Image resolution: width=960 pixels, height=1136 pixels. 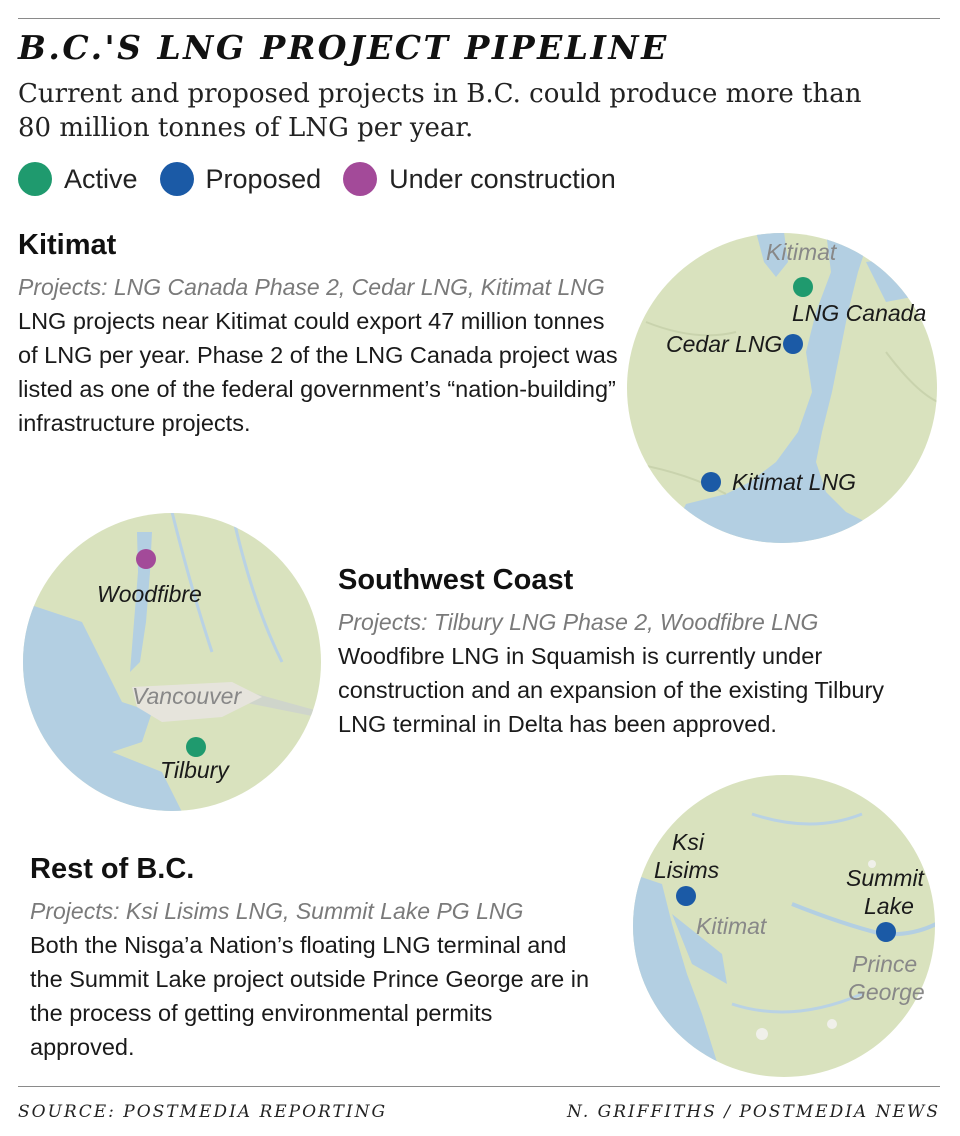 I want to click on page-title: B.C.'S LNG PROJECT PIPELINE, so click(x=343, y=47).